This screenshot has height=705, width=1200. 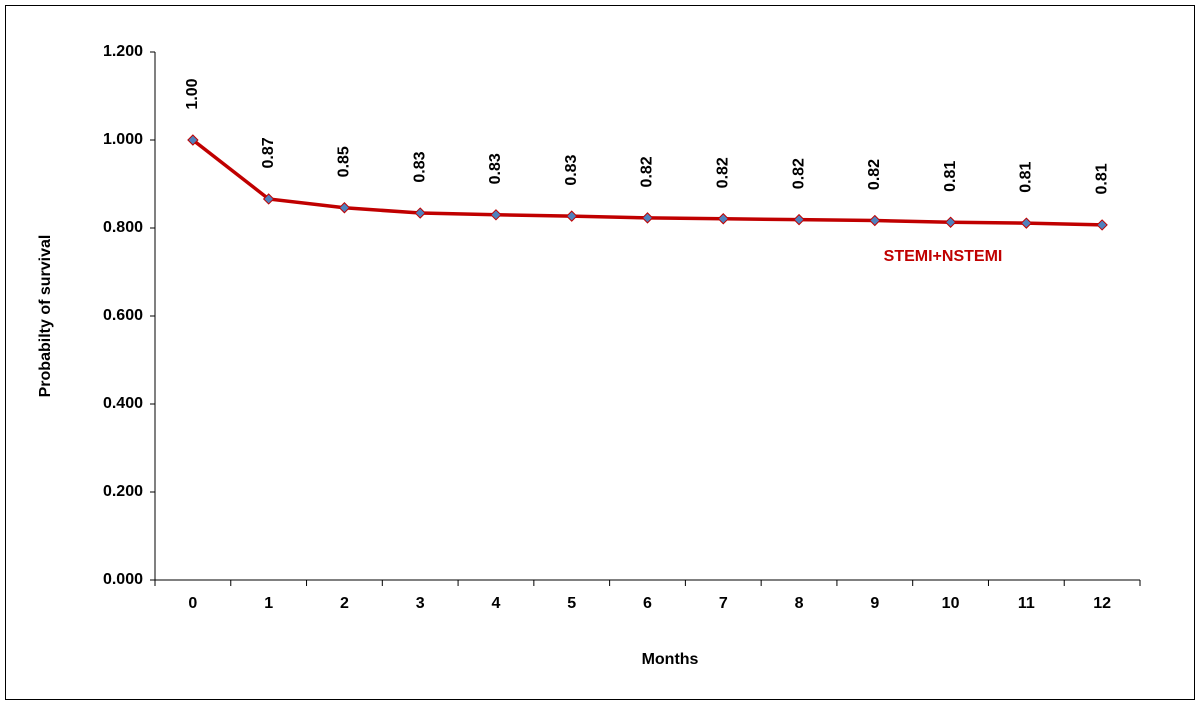 What do you see at coordinates (123, 579) in the screenshot?
I see `y-tick-label: 0.000` at bounding box center [123, 579].